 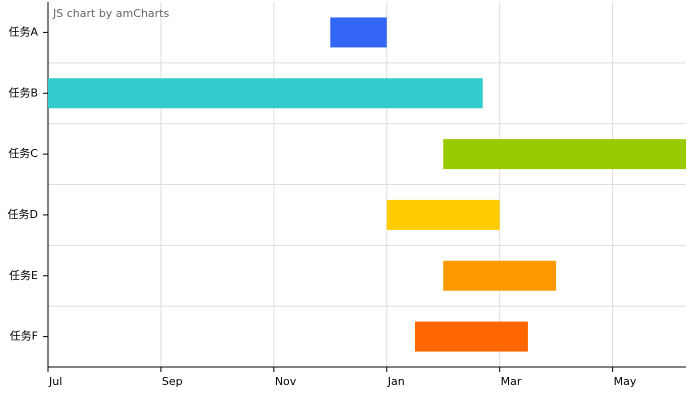 What do you see at coordinates (55, 381) in the screenshot?
I see `x-tick-label: Jul` at bounding box center [55, 381].